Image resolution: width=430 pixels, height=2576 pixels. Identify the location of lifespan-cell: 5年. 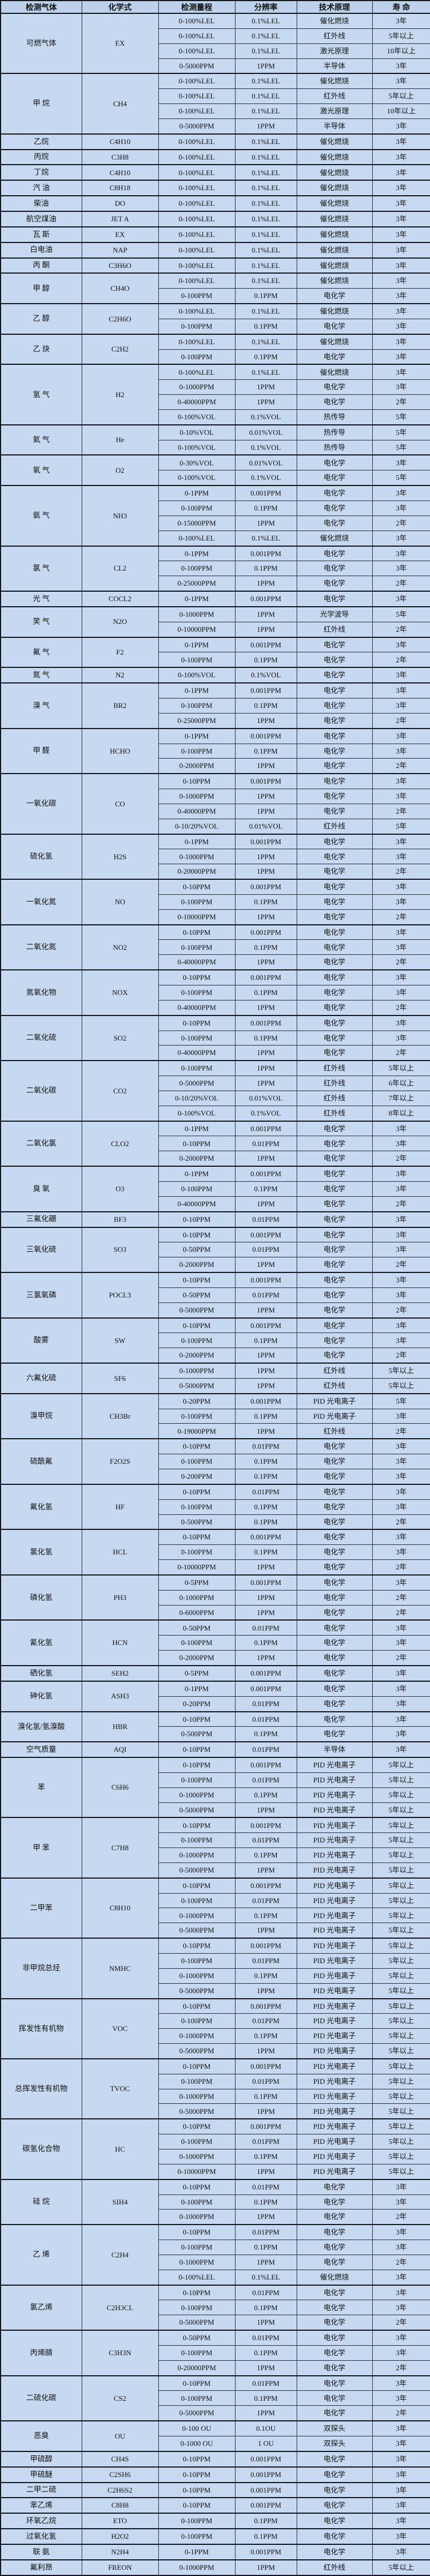
(401, 447).